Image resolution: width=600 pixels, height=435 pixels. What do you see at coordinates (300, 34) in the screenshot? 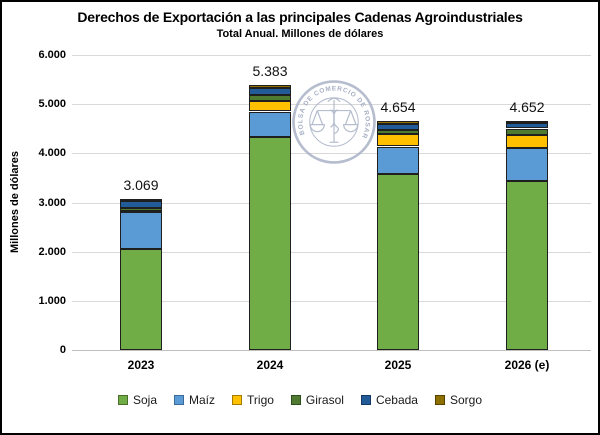
I see `chart-subtitle: Total Anual. Millones de dólares` at bounding box center [300, 34].